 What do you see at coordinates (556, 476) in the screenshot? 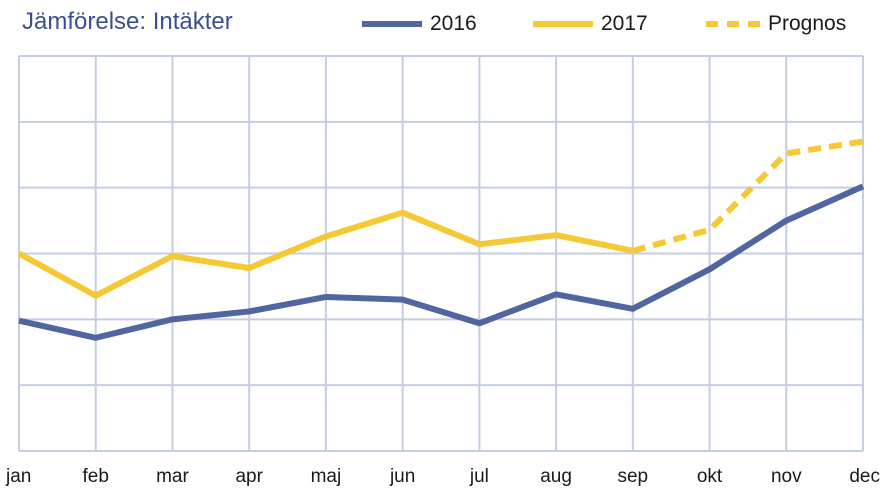
I see `x-tick-label-aug: aug` at bounding box center [556, 476].